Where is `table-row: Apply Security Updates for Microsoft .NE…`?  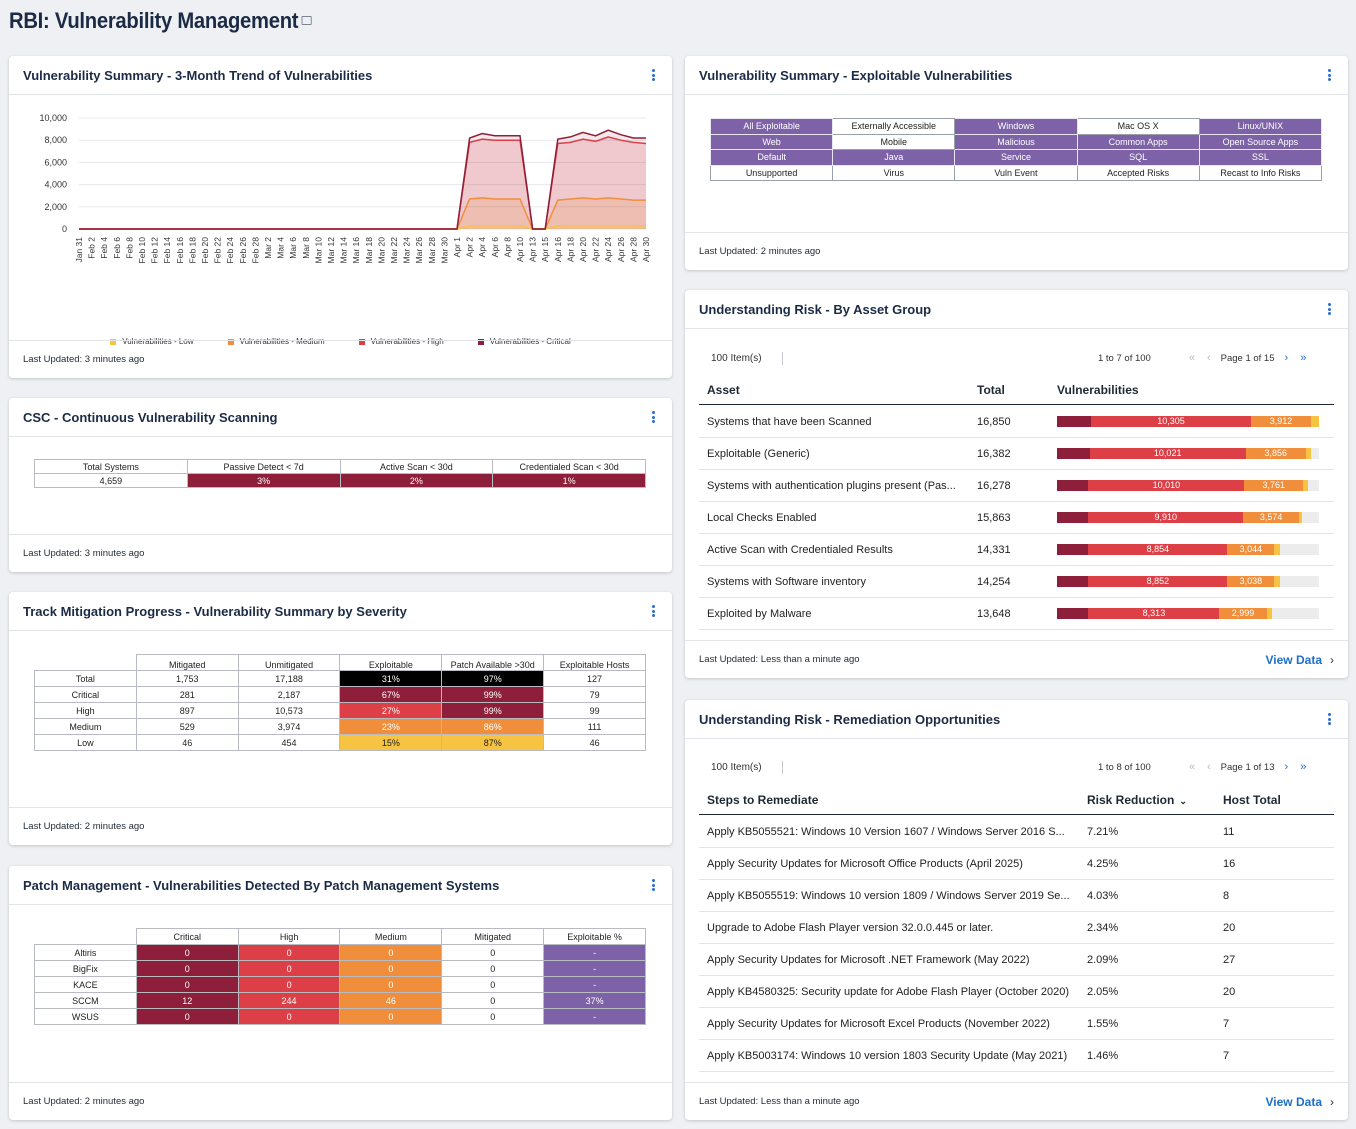 table-row: Apply Security Updates for Microsoft .NE… is located at coordinates (1016, 960).